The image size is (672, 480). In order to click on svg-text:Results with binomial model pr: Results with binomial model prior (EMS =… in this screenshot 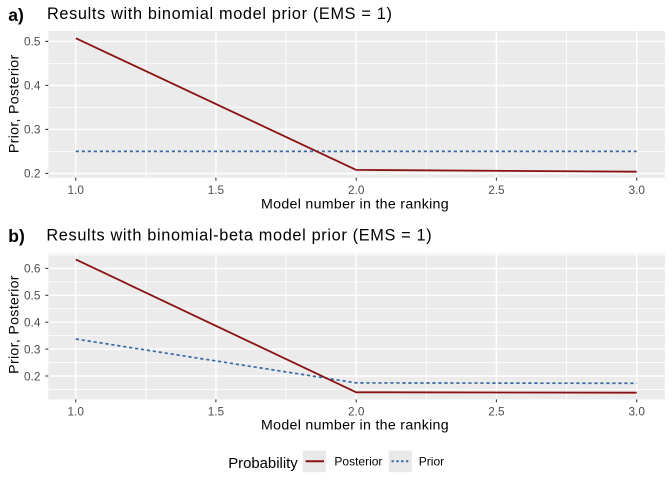, I will do `click(220, 14)`.